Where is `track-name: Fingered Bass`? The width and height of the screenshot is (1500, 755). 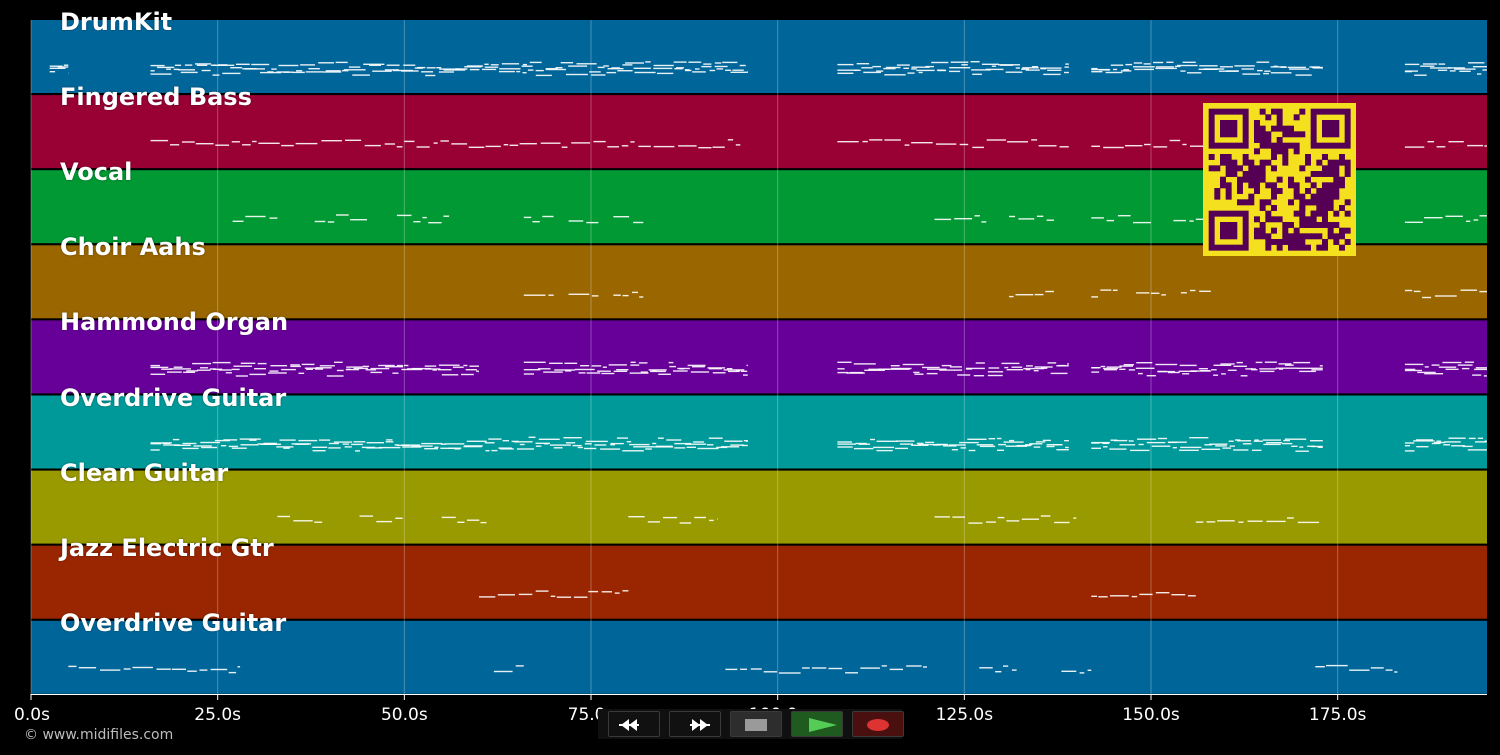 track-name: Fingered Bass is located at coordinates (156, 97).